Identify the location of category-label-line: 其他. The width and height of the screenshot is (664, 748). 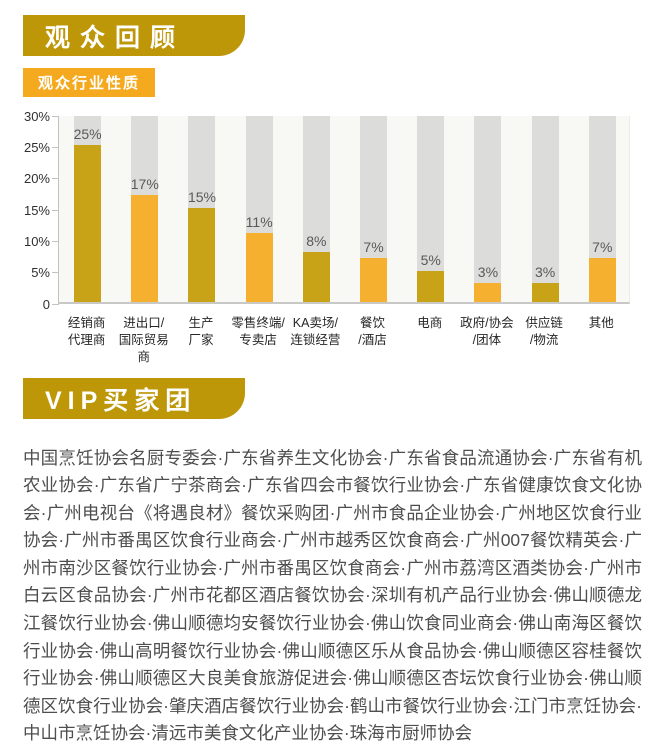
(601, 323).